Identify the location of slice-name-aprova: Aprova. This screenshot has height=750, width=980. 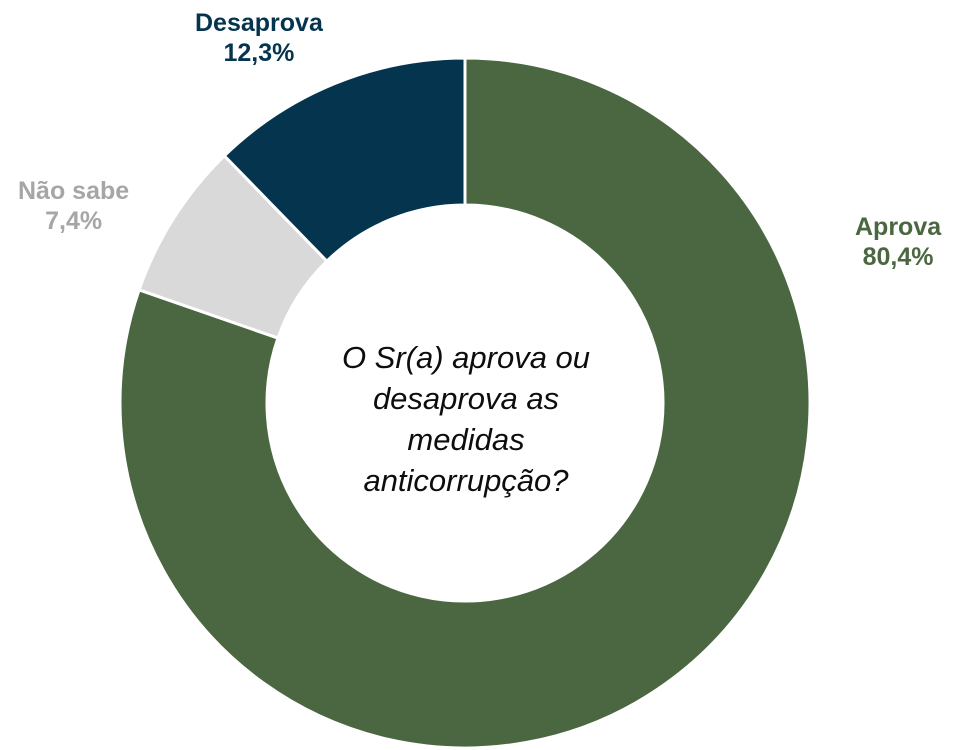
(898, 227).